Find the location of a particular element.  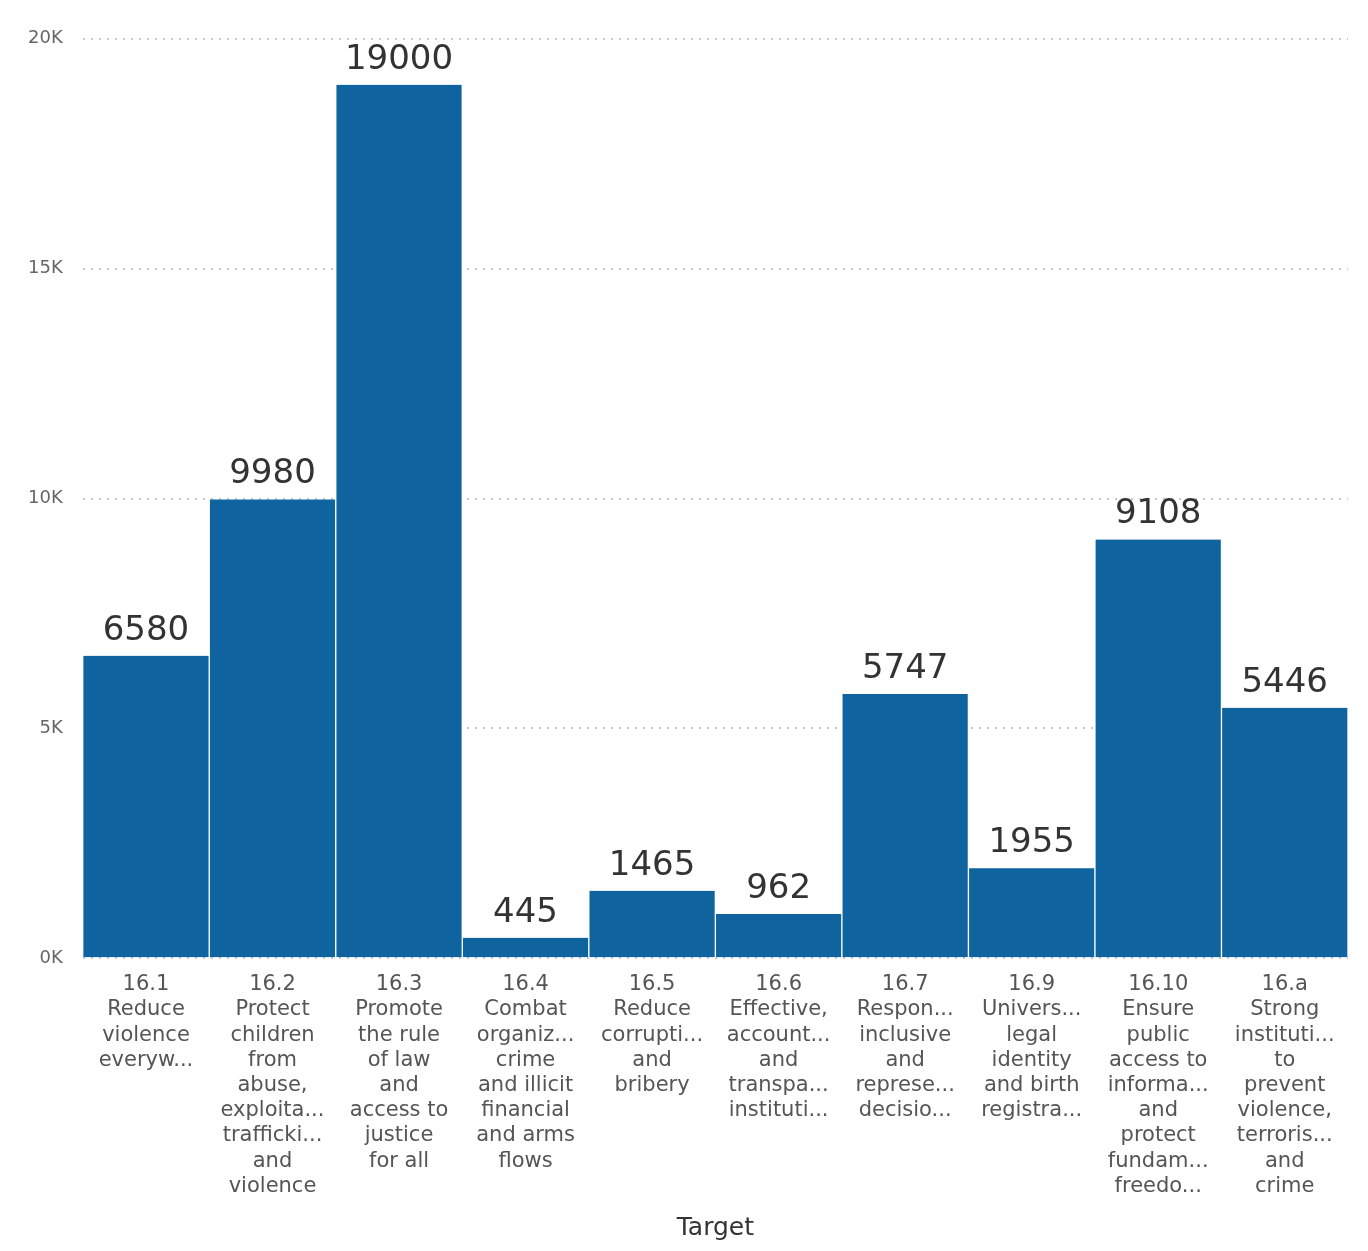

x-axis-title: Target is located at coordinates (715, 1226).